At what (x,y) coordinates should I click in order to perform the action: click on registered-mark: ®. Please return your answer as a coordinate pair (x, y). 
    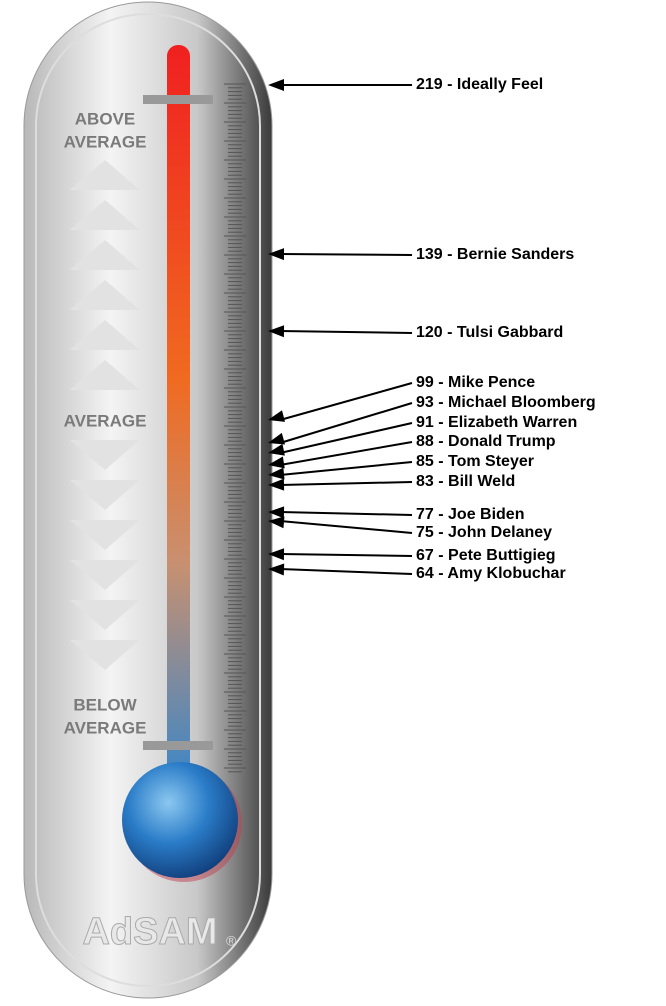
    Looking at the image, I should click on (231, 941).